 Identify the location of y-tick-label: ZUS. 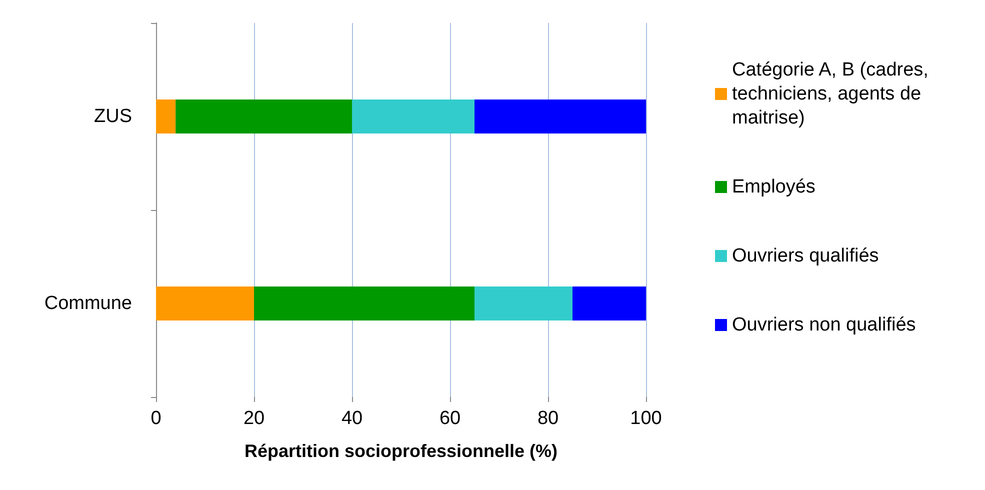
(113, 116).